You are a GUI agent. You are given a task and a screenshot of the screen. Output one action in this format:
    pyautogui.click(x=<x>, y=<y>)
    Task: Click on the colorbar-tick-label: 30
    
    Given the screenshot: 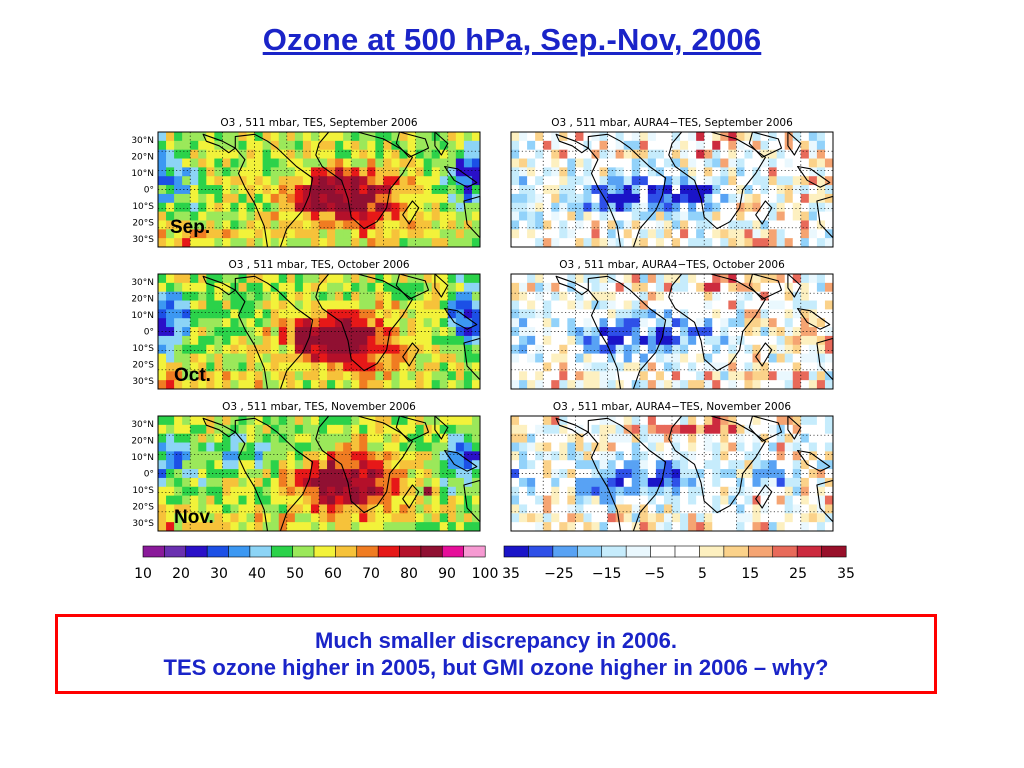 What is the action you would take?
    pyautogui.click(x=219, y=574)
    